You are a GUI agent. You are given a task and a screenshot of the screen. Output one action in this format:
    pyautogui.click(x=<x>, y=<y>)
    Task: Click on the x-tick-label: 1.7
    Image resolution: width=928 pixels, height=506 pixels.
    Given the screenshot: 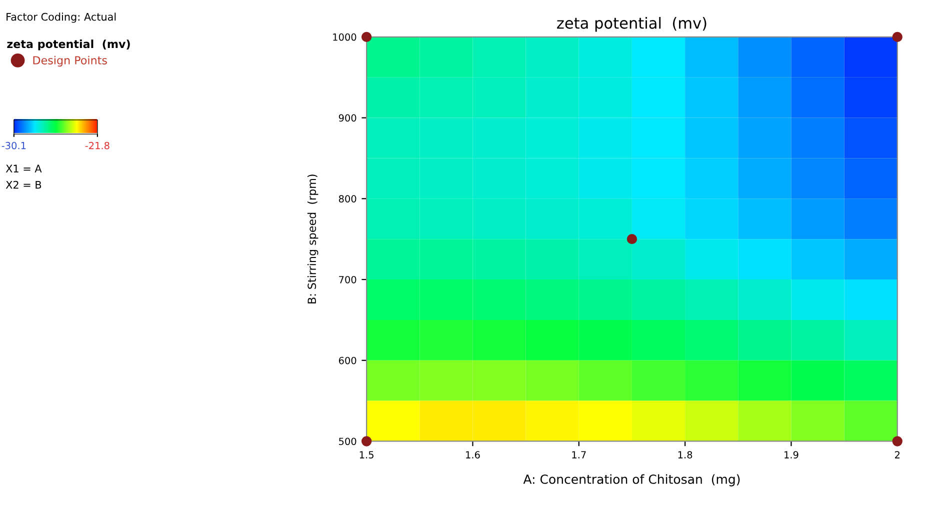 What is the action you would take?
    pyautogui.click(x=579, y=454)
    